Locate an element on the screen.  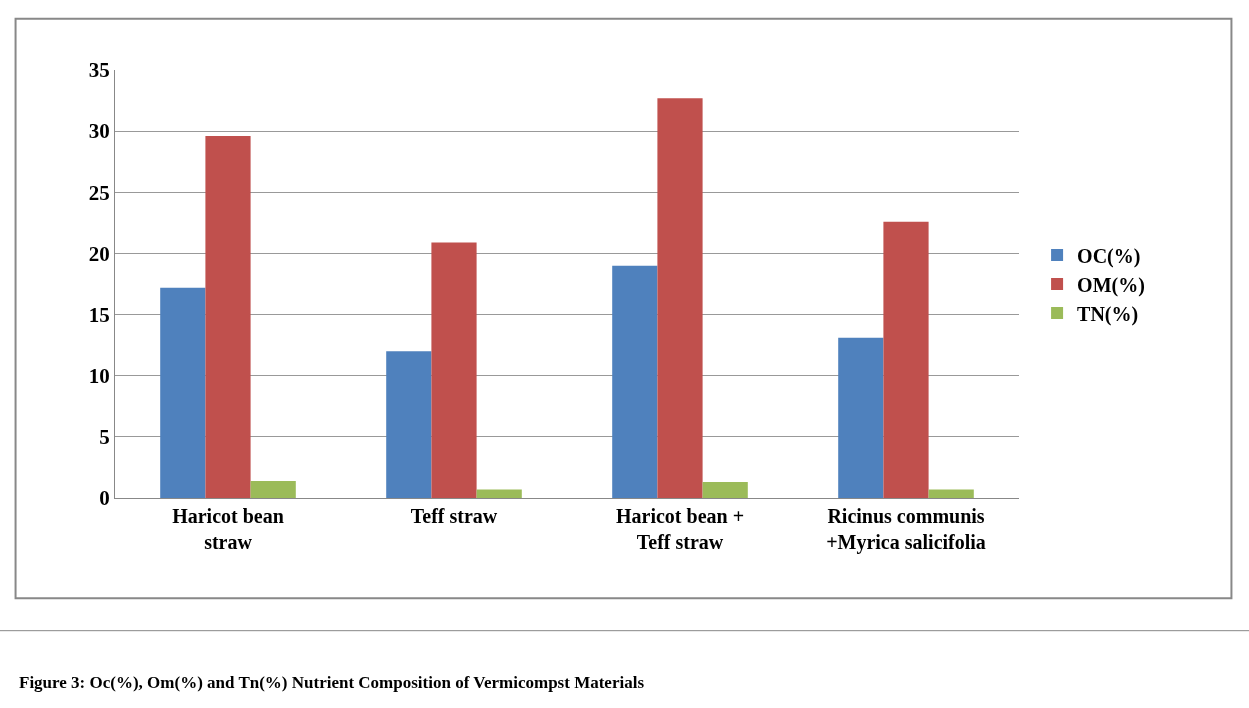
y-tick-label: 25 is located at coordinates (99, 192).